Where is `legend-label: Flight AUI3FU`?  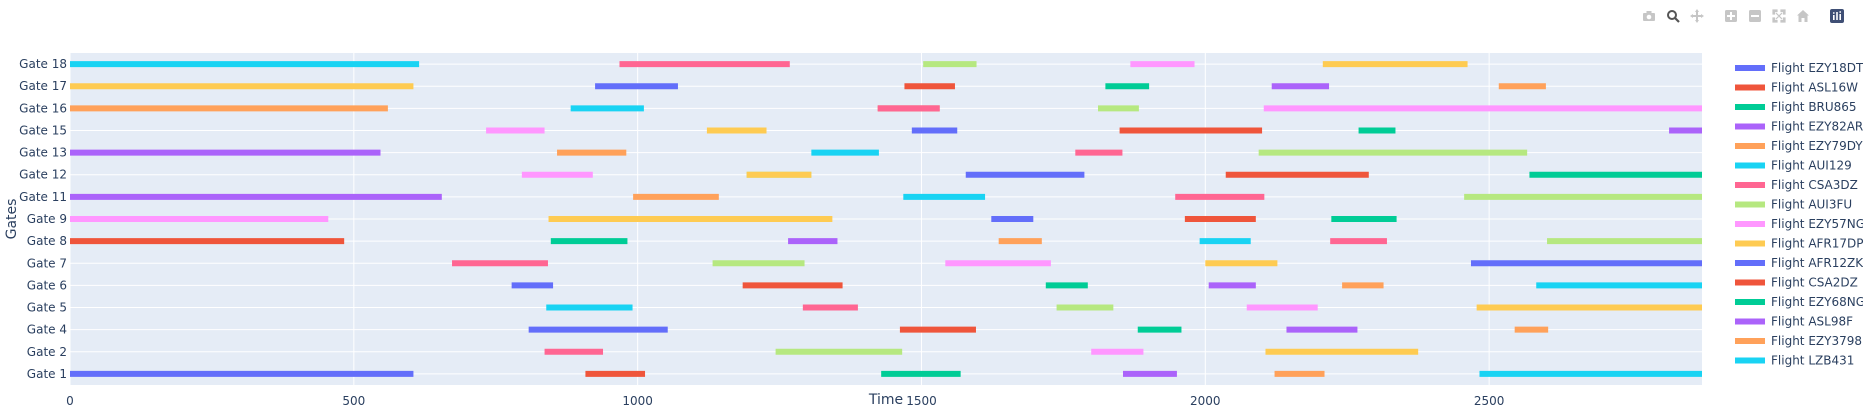
legend-label: Flight AUI3FU is located at coordinates (1811, 205).